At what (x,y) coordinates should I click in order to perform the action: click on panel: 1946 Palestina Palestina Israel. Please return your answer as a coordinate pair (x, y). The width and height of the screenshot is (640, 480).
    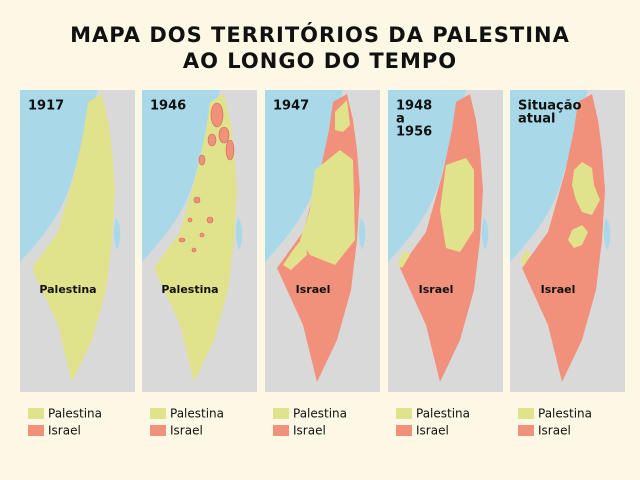
    Looking at the image, I should click on (199, 264).